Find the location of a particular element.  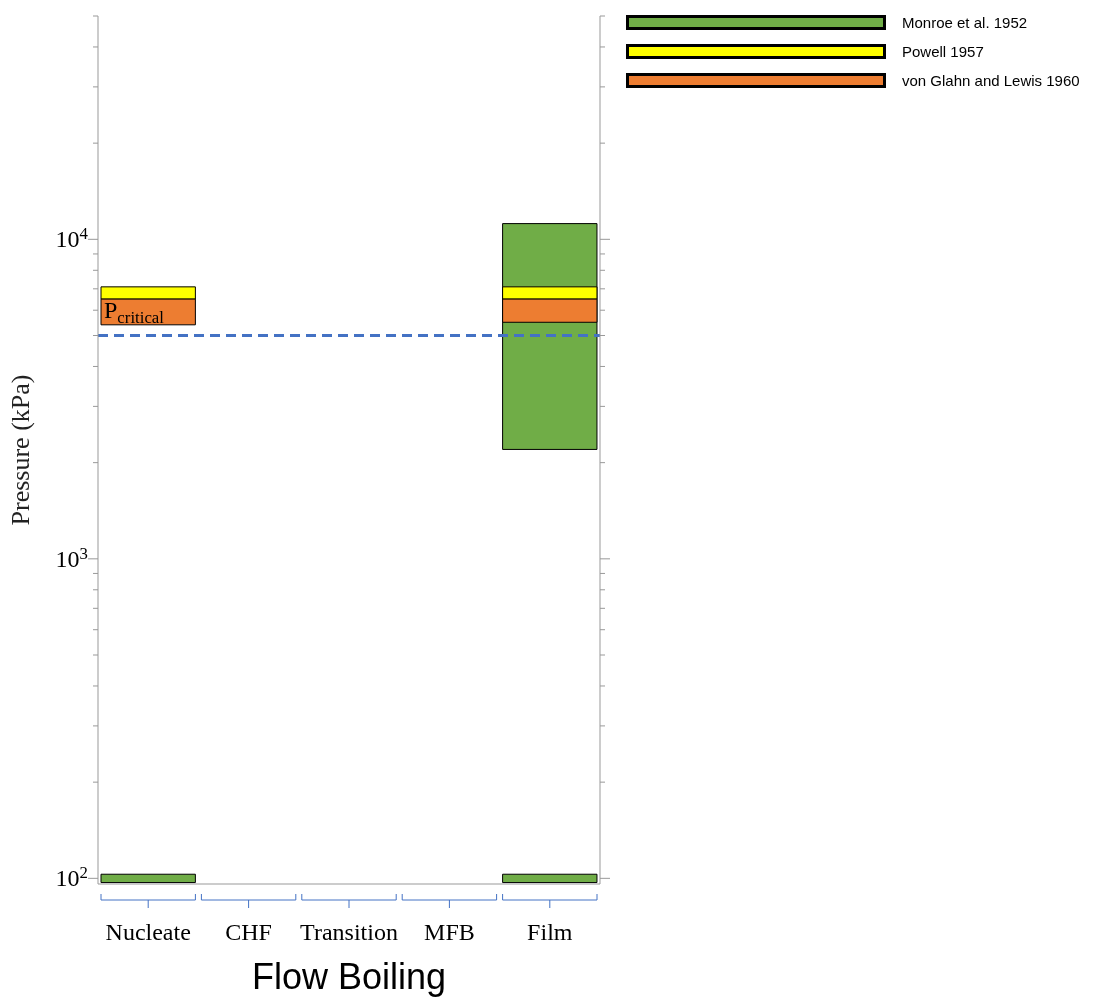

y-tick-label: 10$^{3}$ is located at coordinates (71, 558).